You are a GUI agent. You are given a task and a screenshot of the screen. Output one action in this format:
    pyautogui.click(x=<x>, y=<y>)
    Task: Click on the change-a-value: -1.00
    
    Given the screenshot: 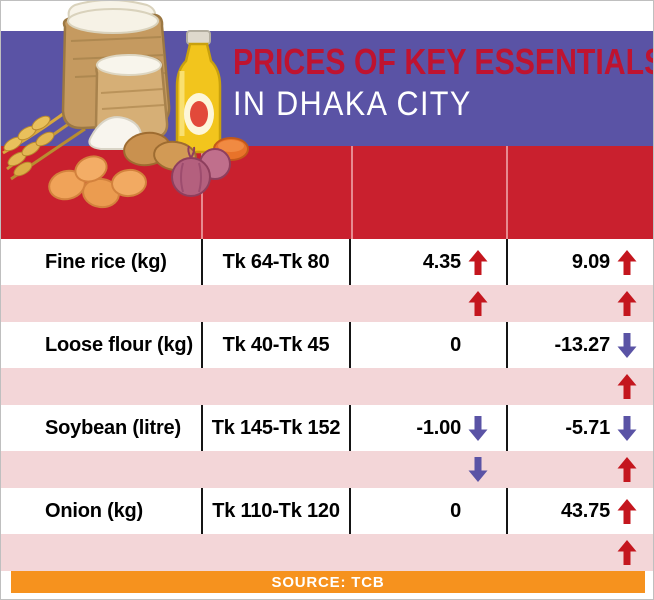 What is the action you would take?
    pyautogui.click(x=438, y=427)
    